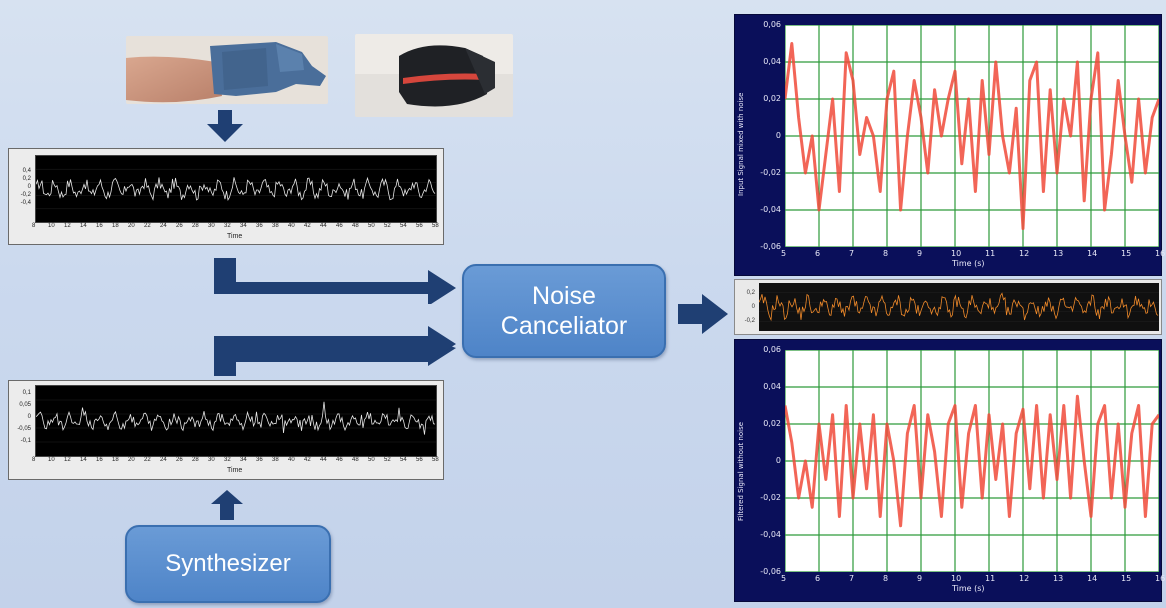 The width and height of the screenshot is (1166, 608). What do you see at coordinates (564, 311) in the screenshot?
I see `noise-canceller-box: Noise Canceliator` at bounding box center [564, 311].